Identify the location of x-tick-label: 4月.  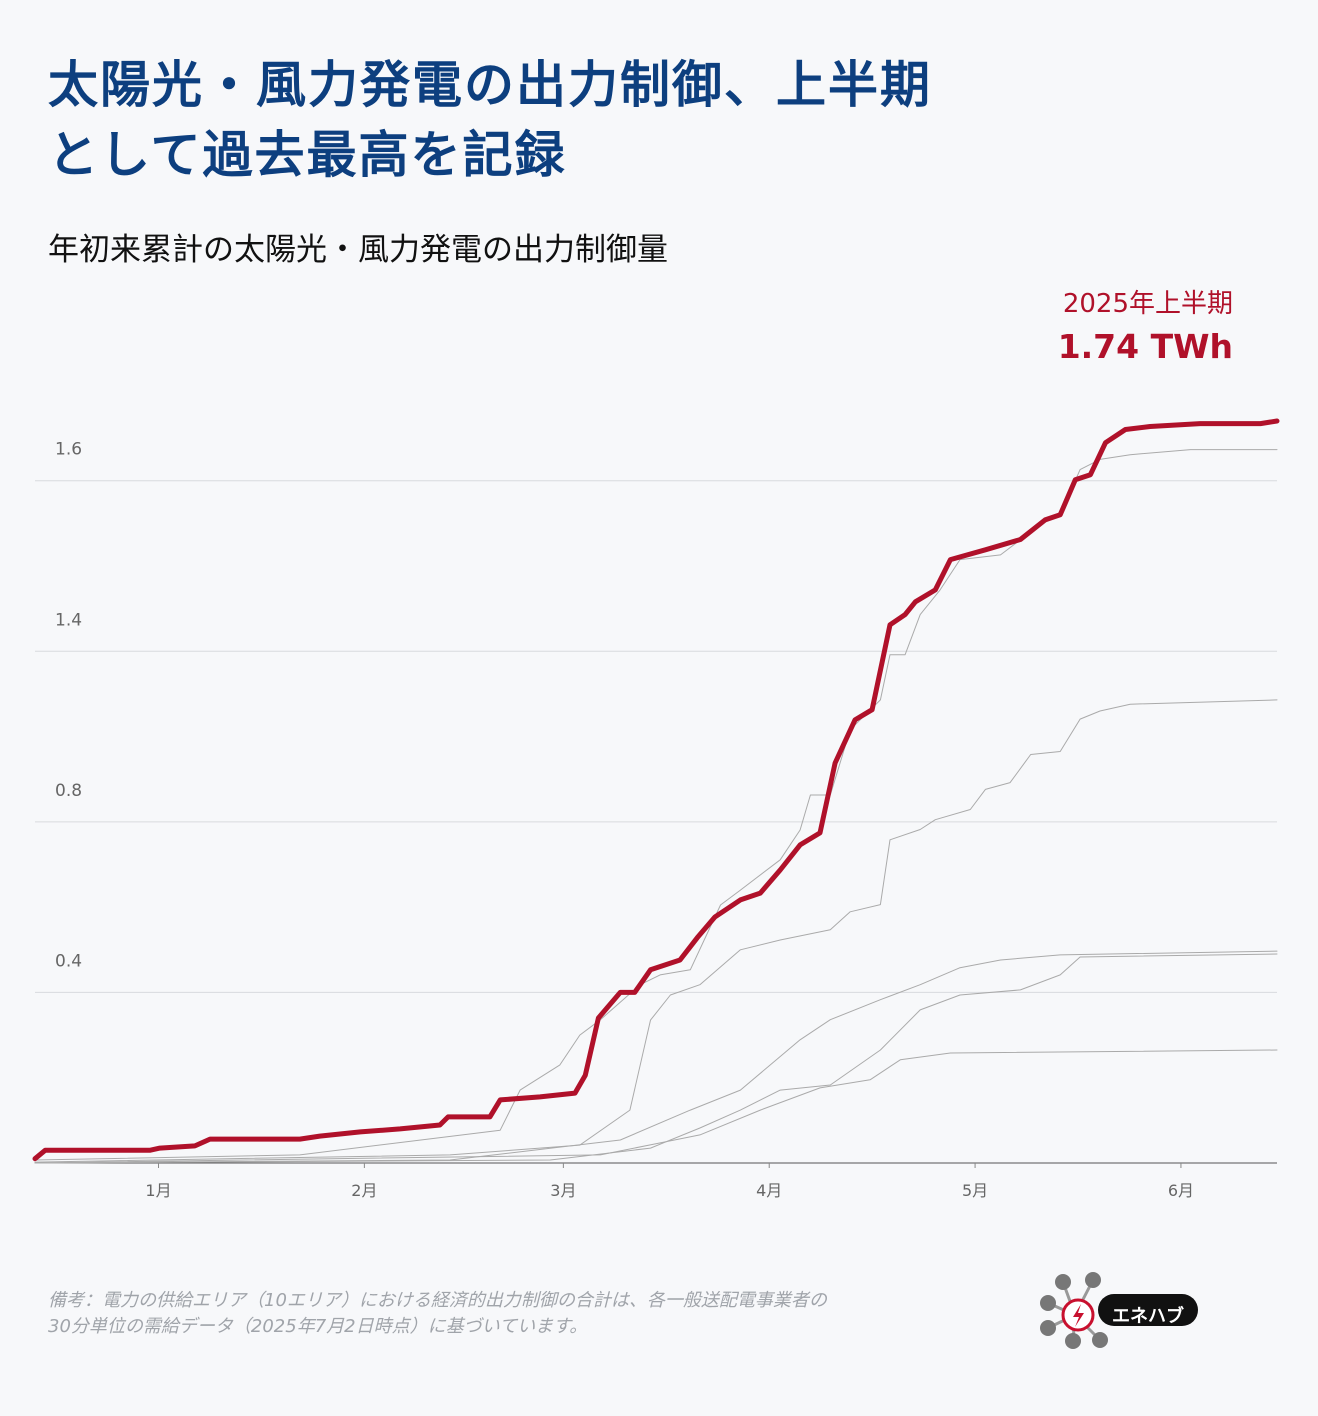
(769, 1190).